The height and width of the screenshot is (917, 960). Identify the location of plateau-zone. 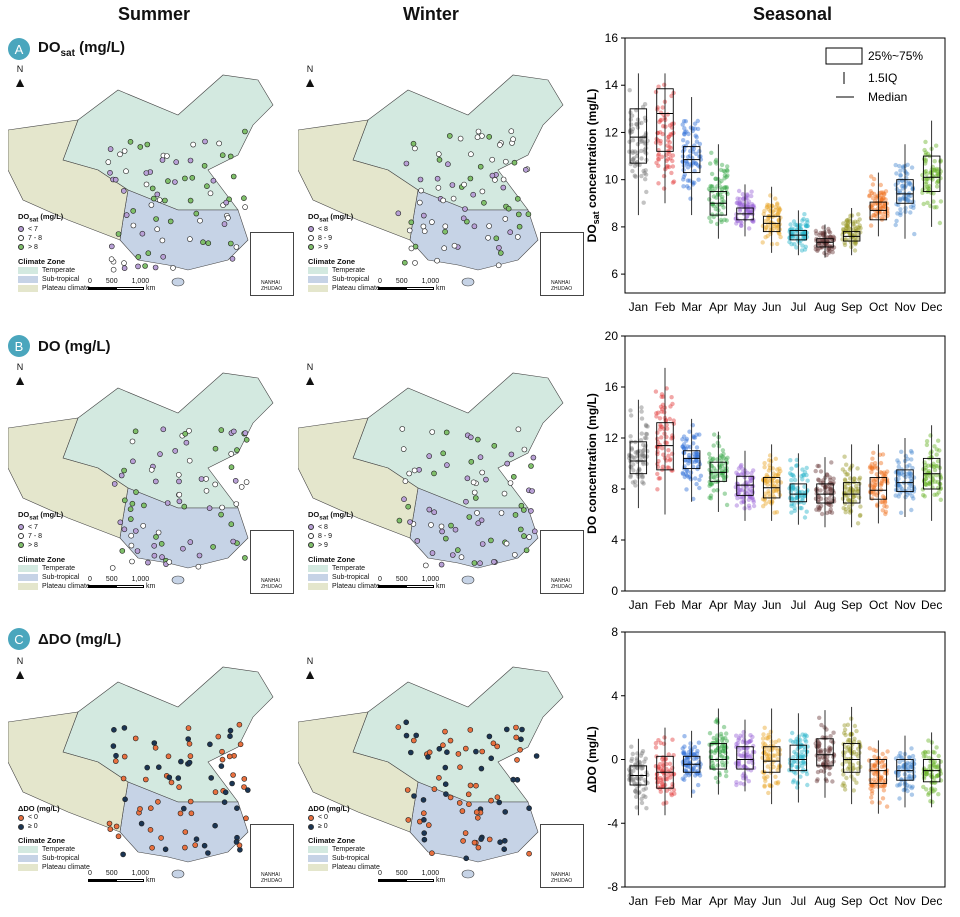
(358, 478).